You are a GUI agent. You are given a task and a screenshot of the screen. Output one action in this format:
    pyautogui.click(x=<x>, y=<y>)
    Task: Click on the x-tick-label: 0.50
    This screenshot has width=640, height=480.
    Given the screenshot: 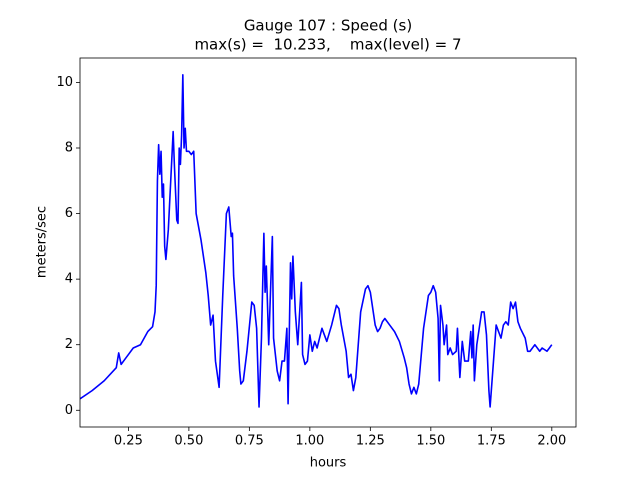 What is the action you would take?
    pyautogui.click(x=188, y=441)
    